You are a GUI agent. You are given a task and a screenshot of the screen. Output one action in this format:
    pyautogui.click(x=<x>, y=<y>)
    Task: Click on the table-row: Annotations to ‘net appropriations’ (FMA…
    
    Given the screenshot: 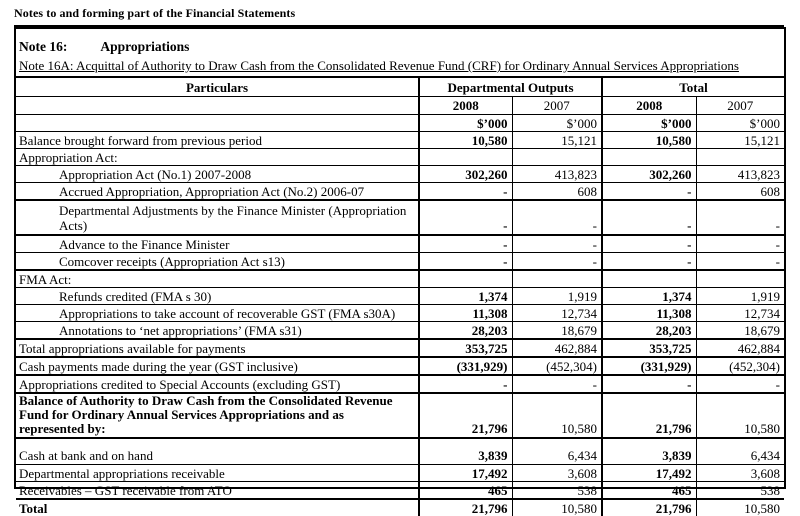 What is the action you would take?
    pyautogui.click(x=400, y=331)
    